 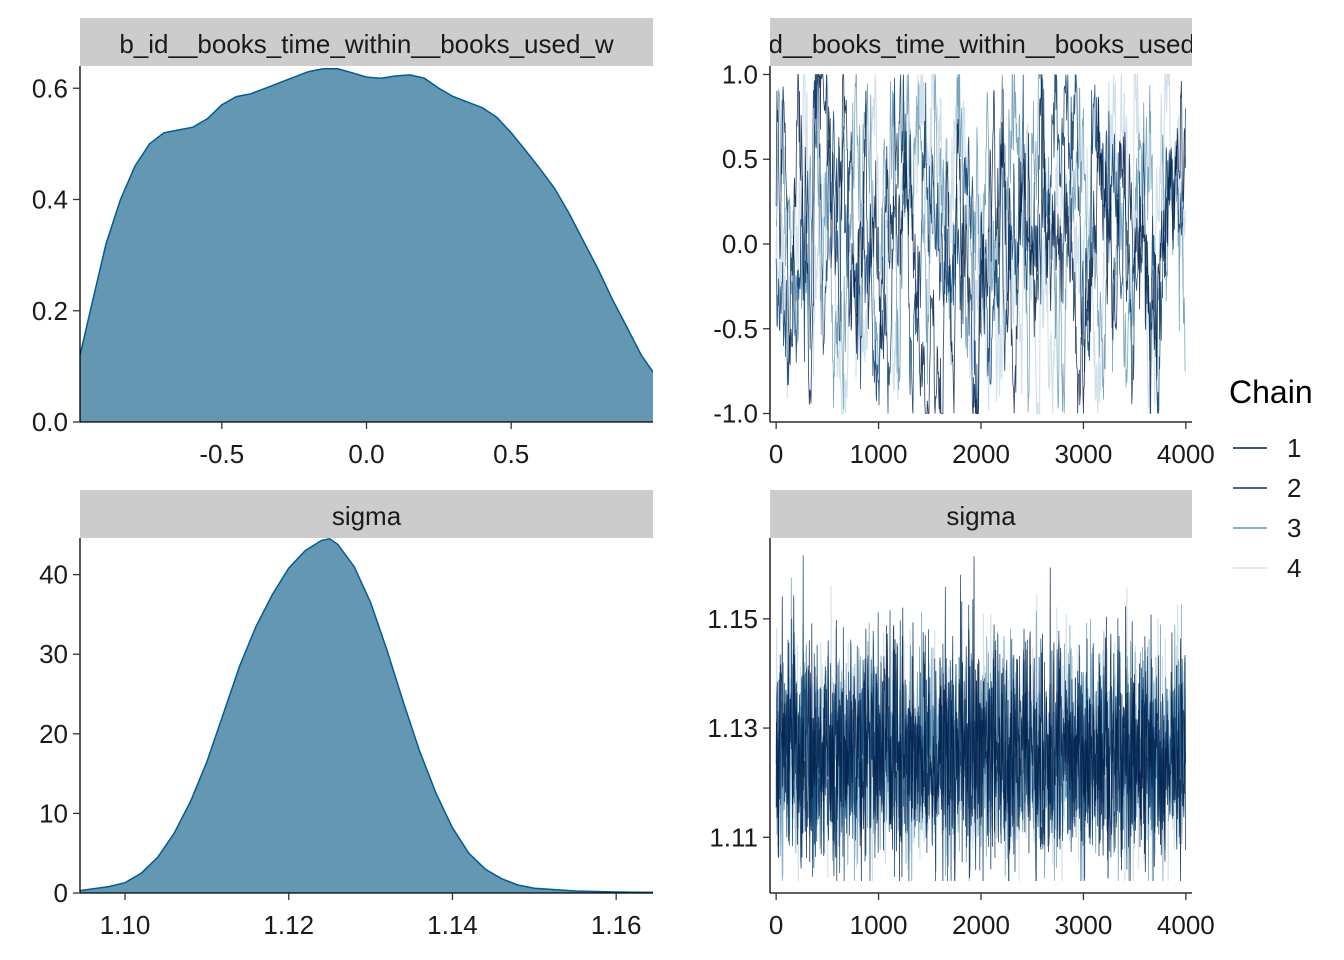 I want to click on y-axis-ticks: 1.11 1.13 1.15, so click(x=738, y=728).